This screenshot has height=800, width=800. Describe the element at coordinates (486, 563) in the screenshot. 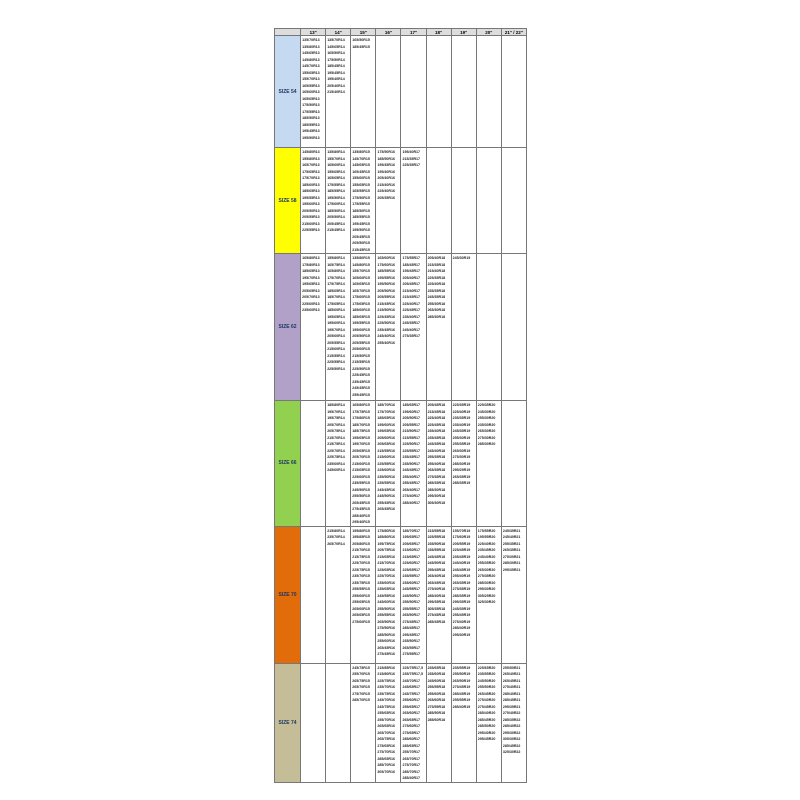

I see `tire-size: 255/35R20` at that location.